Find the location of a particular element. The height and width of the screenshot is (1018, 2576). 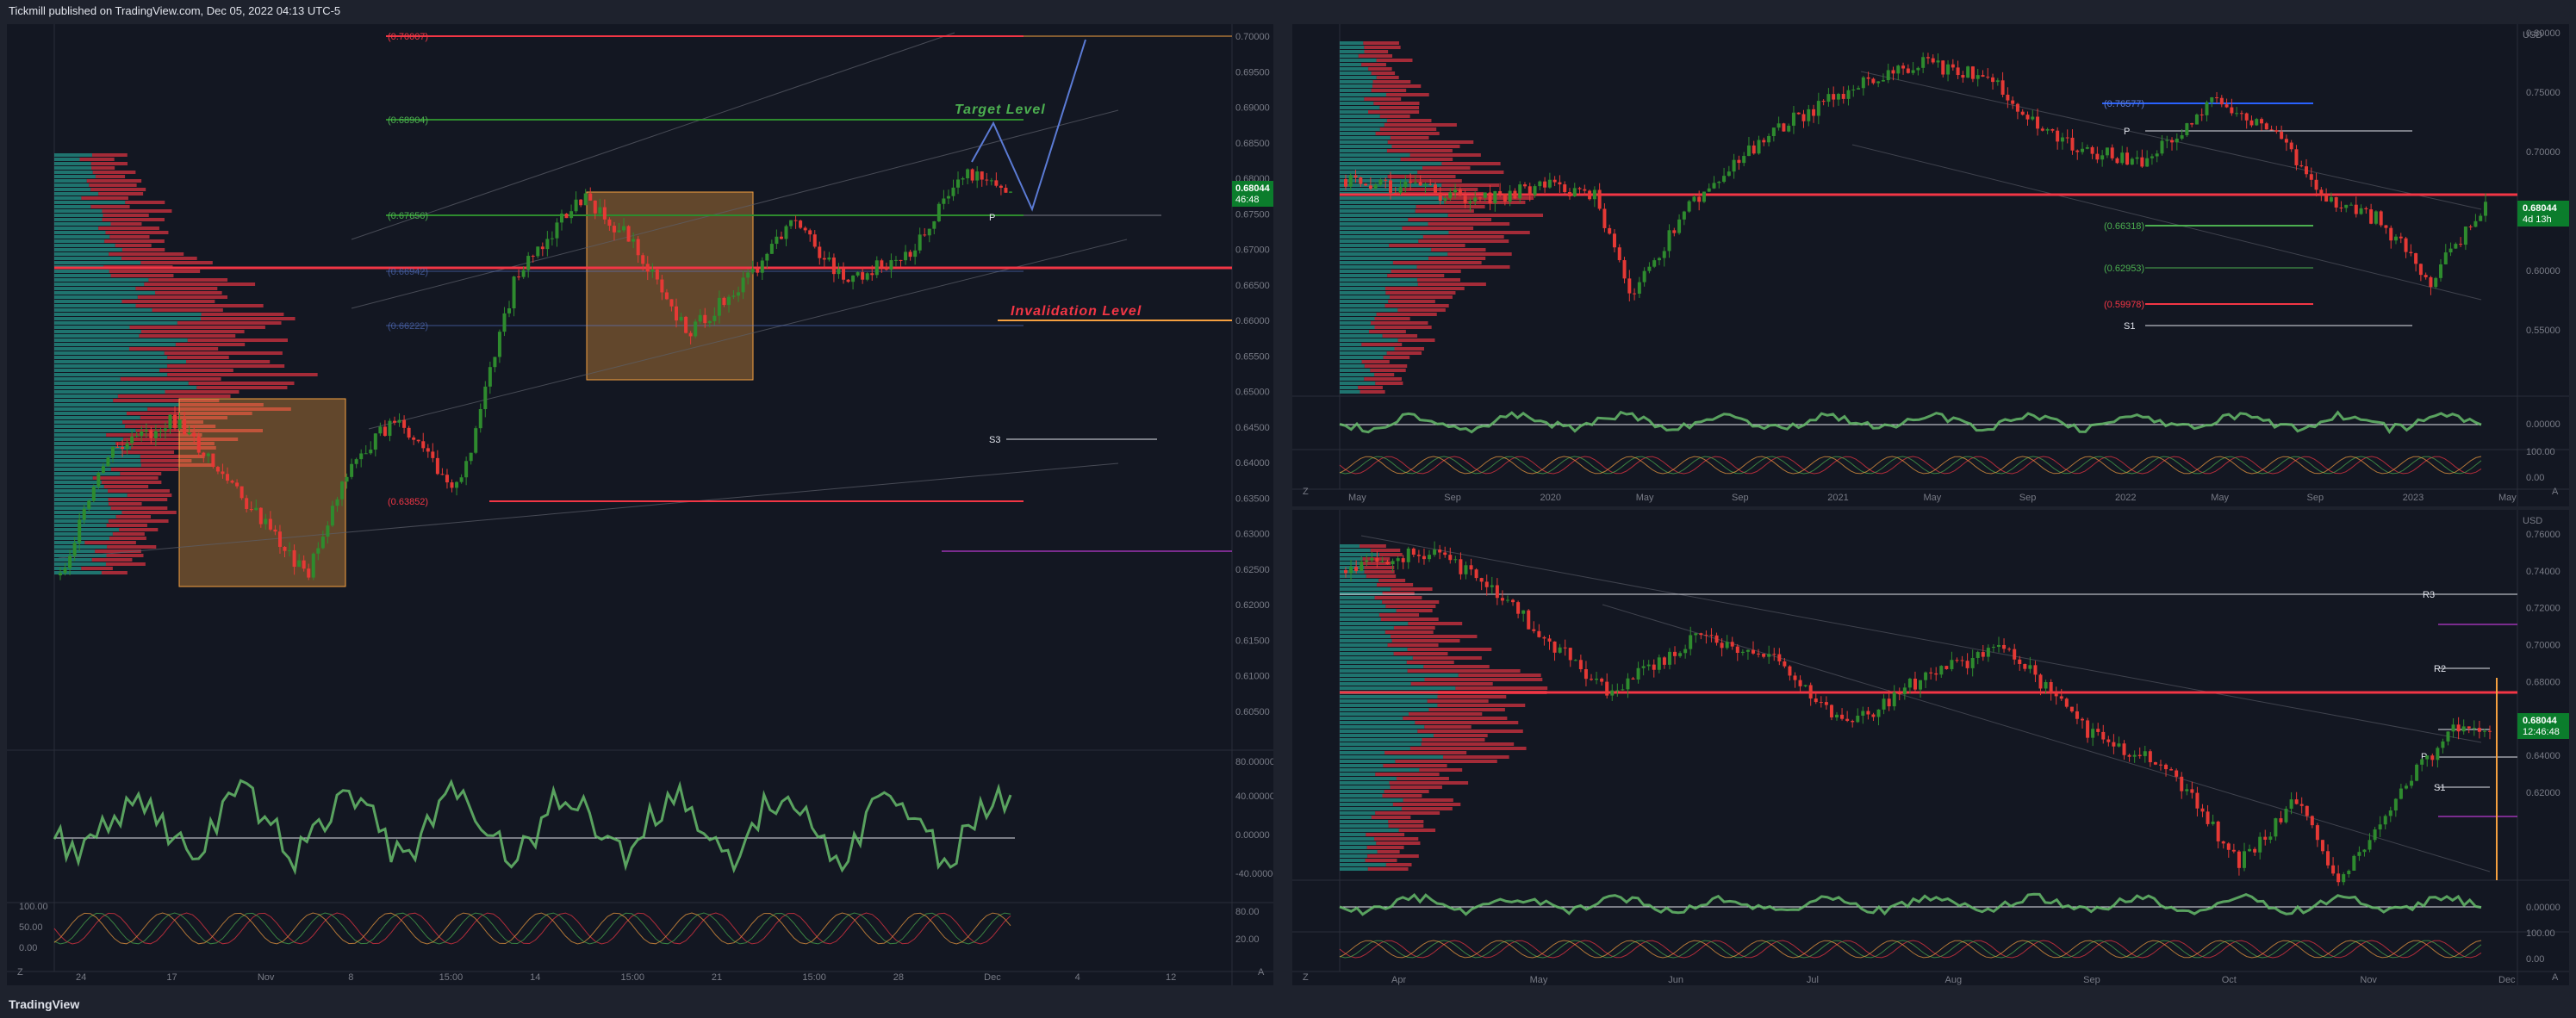

oscillator-line is located at coordinates (1911, 422).